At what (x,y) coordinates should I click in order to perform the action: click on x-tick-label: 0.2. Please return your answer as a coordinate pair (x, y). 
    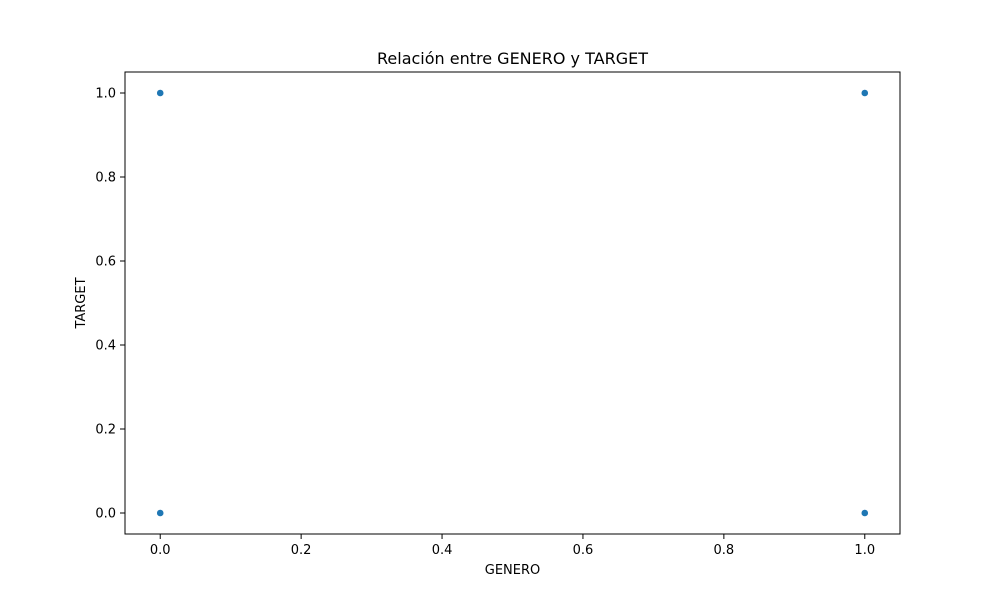
    Looking at the image, I should click on (301, 550).